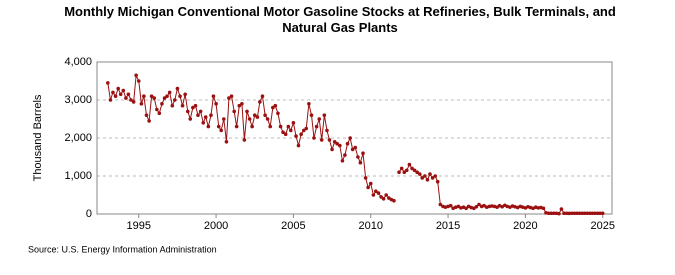 Image resolution: width=675 pixels, height=275 pixels. I want to click on x-tick-label: 2025, so click(602, 226).